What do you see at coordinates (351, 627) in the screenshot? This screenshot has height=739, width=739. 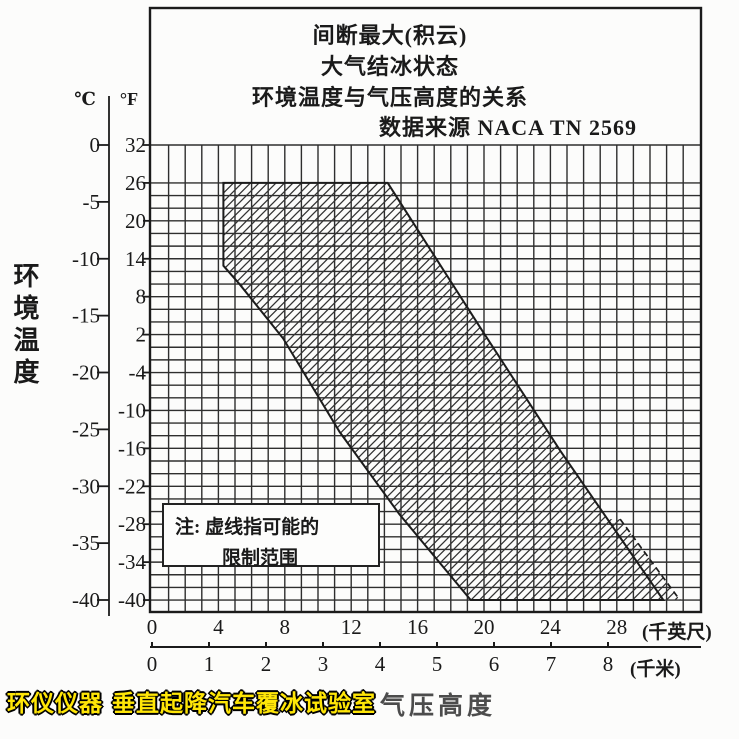 I see `feet-tick-label: 12` at bounding box center [351, 627].